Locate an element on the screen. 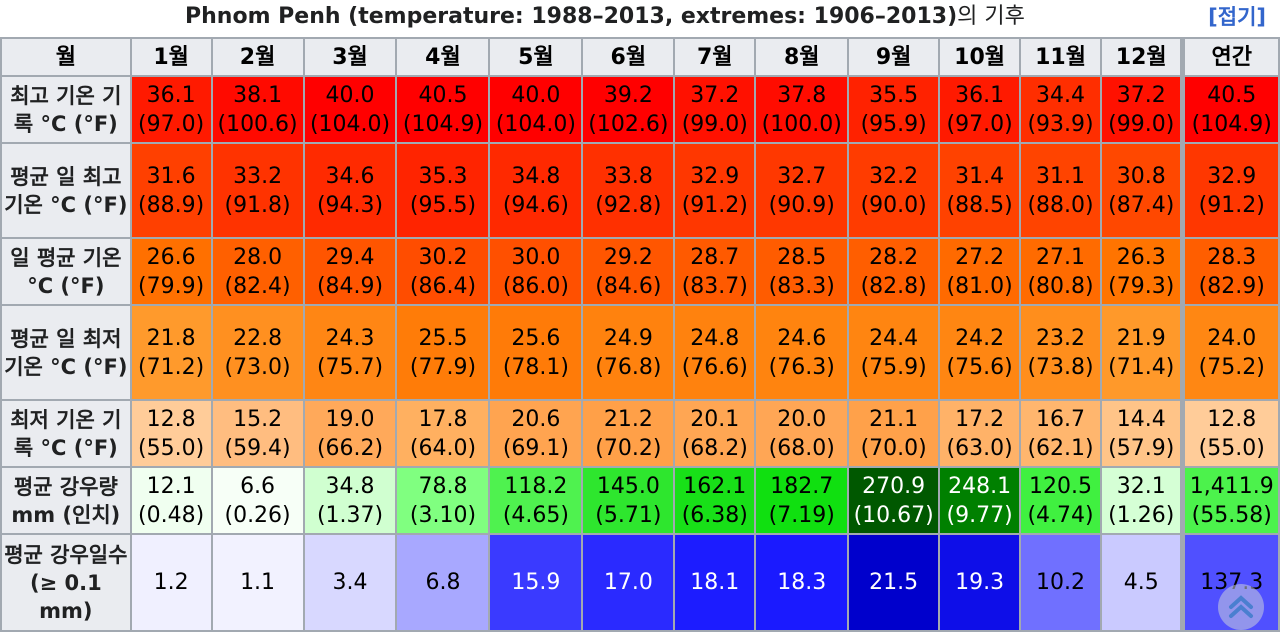 The height and width of the screenshot is (634, 1280). data-cell: 30.8 (87.4) is located at coordinates (1142, 190).